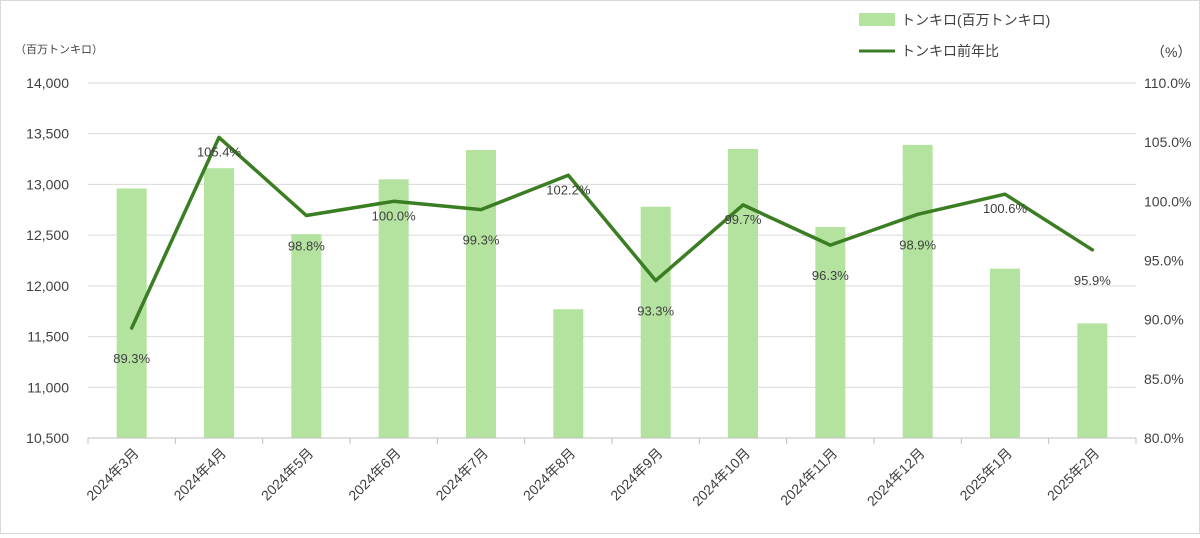  Describe the element at coordinates (112, 474) in the screenshot. I see `x-tick-label: 2024年3月` at that location.